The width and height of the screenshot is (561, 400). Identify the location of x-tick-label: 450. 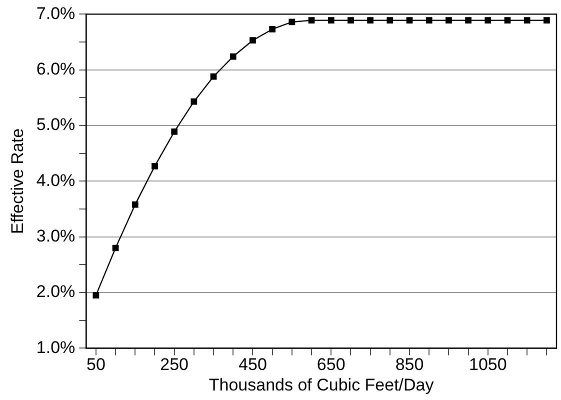
(252, 364).